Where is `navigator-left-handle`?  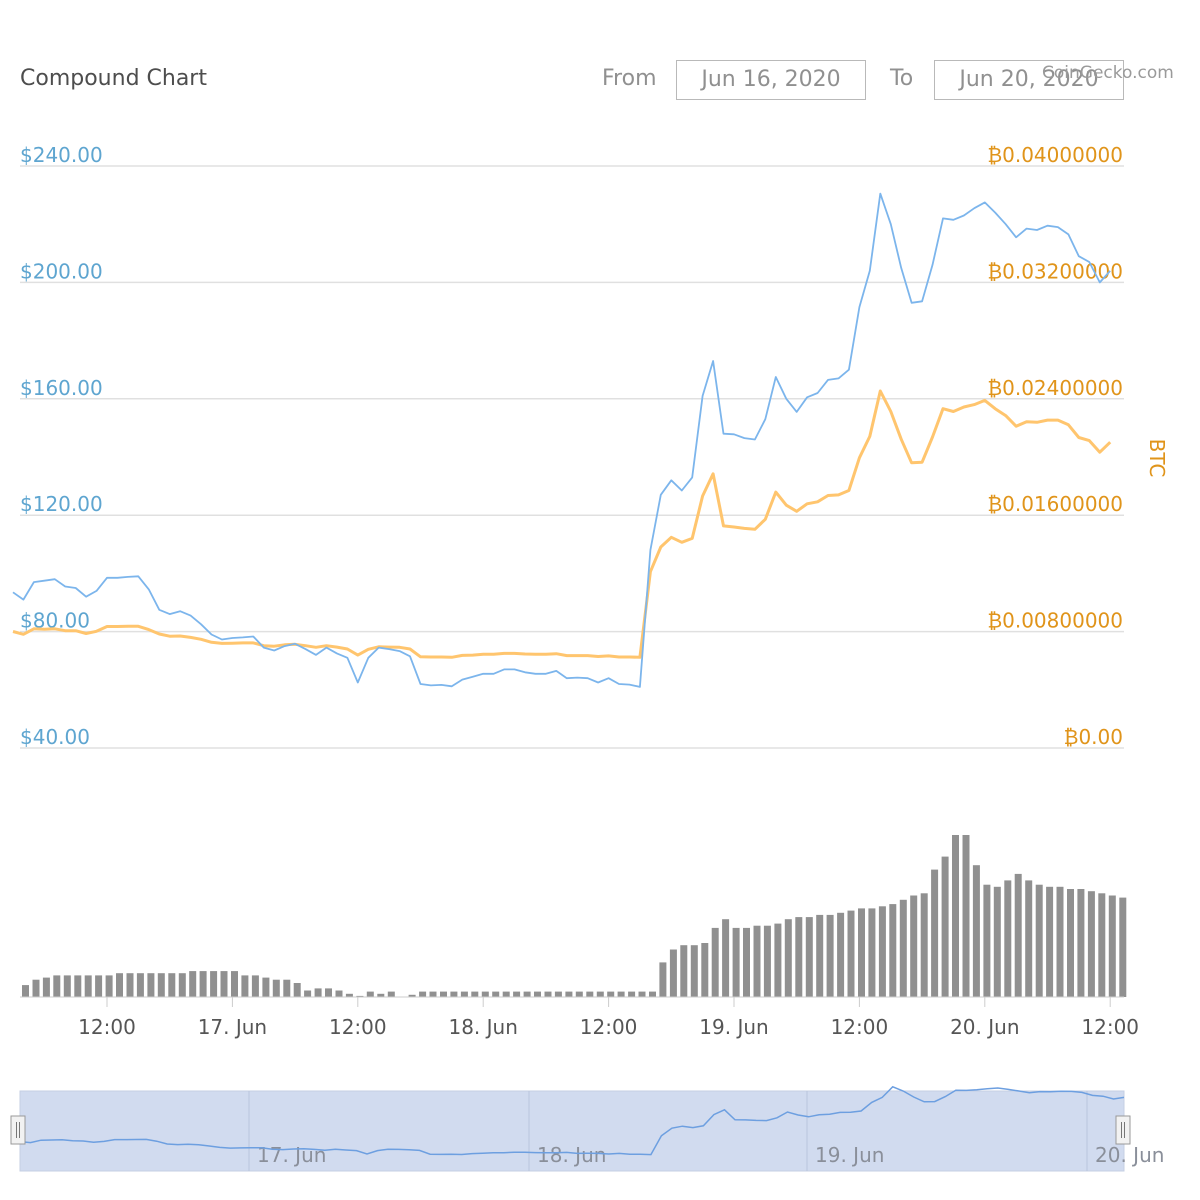 navigator-left-handle is located at coordinates (18, 1130).